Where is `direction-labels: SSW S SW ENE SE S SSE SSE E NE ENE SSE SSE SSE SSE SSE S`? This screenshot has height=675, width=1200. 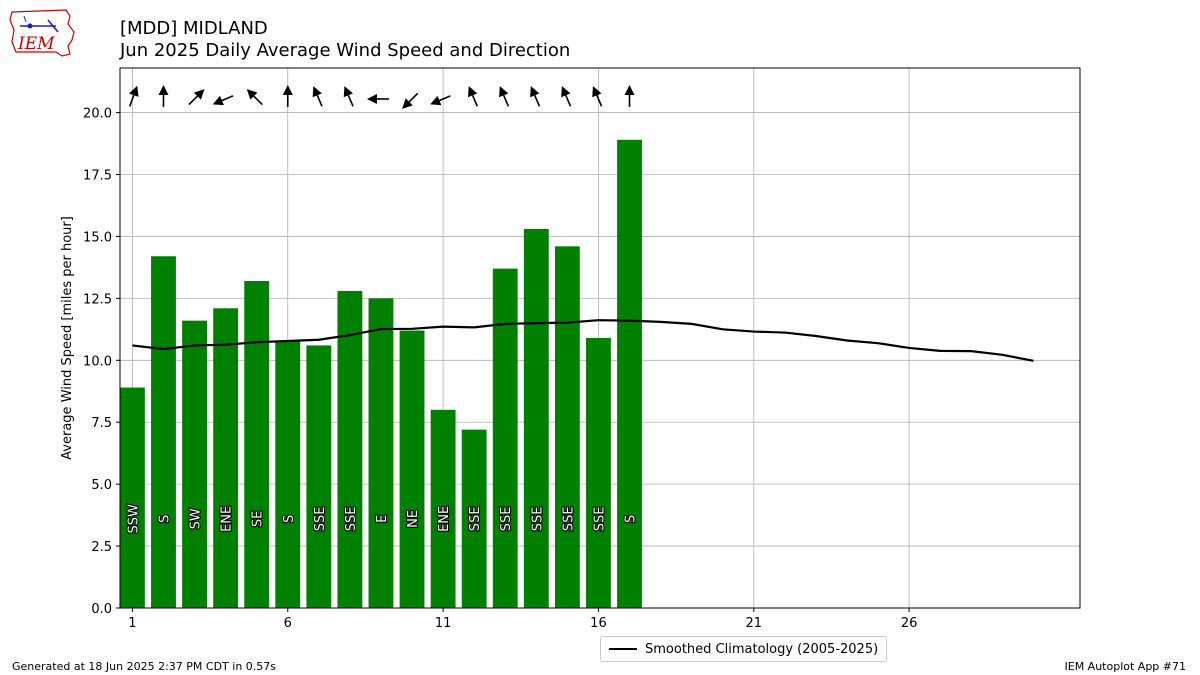
direction-labels: SSW S SW ENE SE S SSE SSE E NE ENE SSE SSE SSE SSE SSE S is located at coordinates (382, 519).